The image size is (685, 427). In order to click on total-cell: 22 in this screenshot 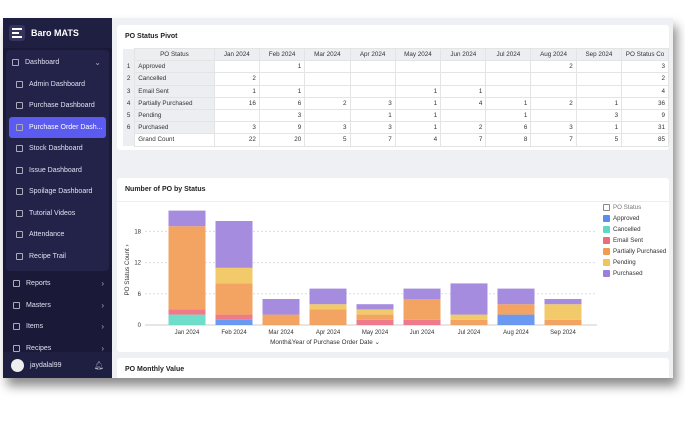, I will do `click(236, 140)`.